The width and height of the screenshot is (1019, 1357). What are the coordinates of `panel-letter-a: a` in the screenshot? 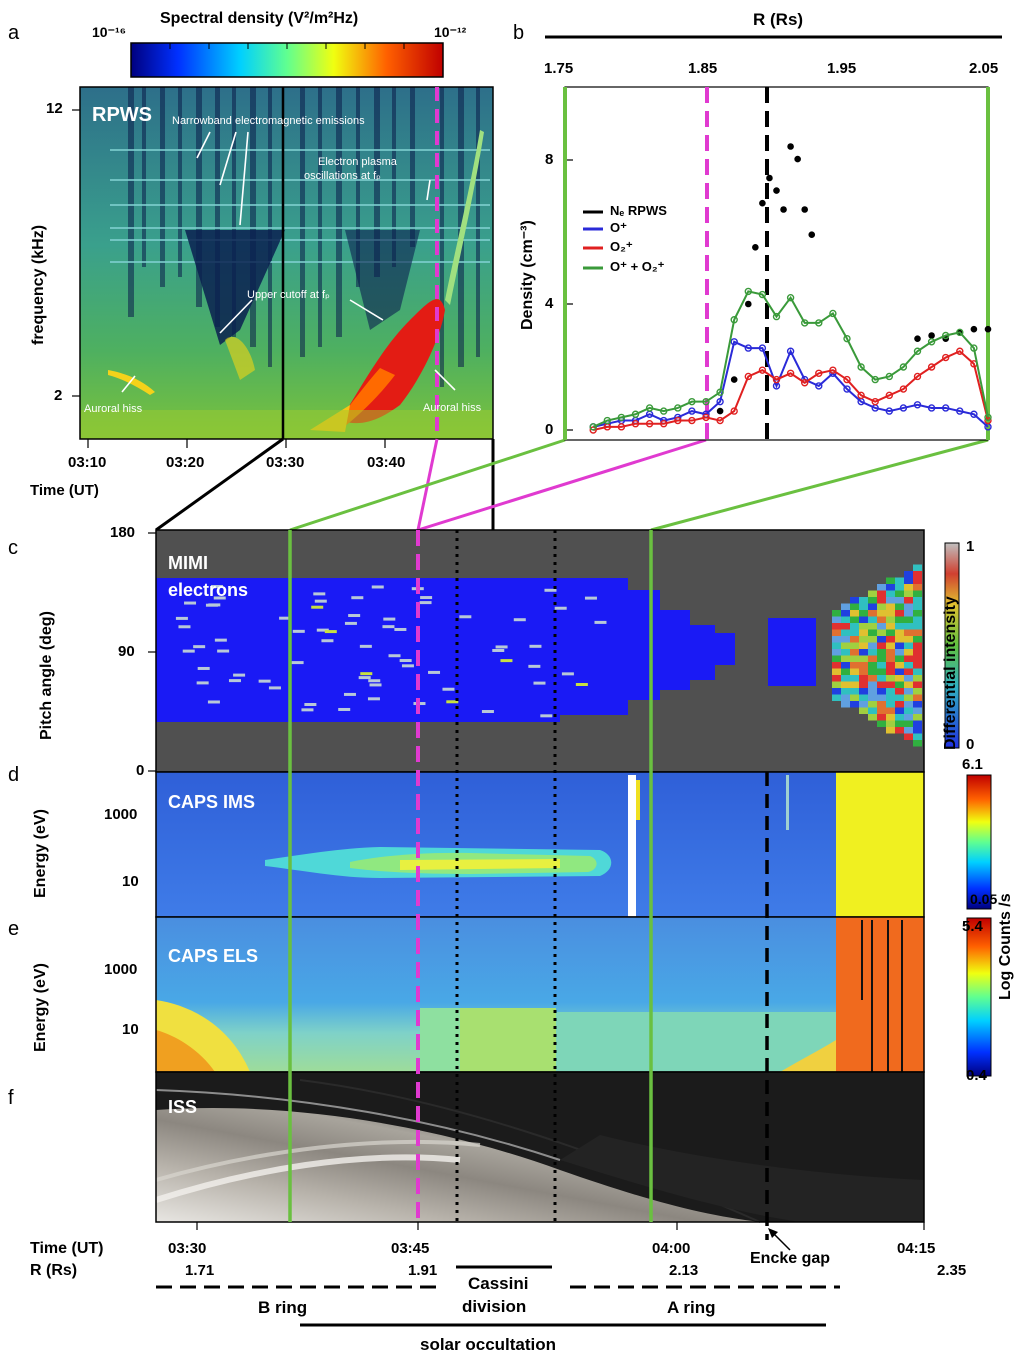 It's located at (14, 33).